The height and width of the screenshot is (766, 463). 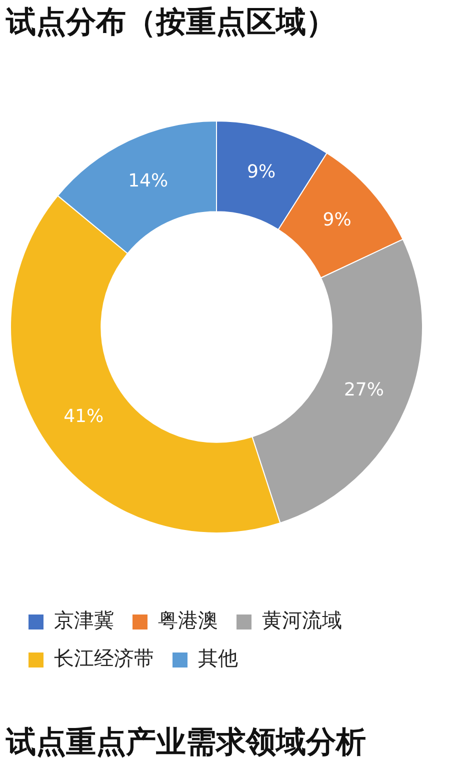 I want to click on chart-title: 试点分布（按重点区域）, so click(x=171, y=23).